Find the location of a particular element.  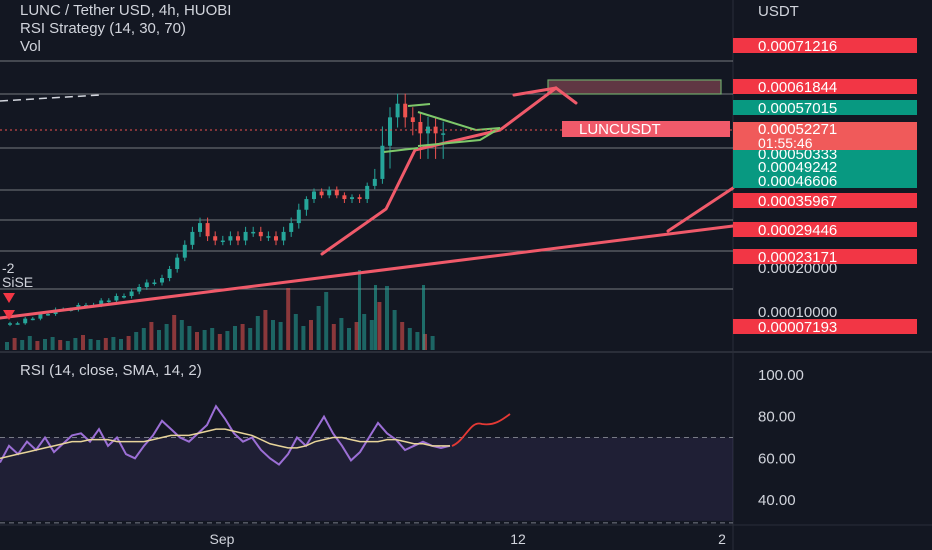

time-label: 2 is located at coordinates (722, 539).